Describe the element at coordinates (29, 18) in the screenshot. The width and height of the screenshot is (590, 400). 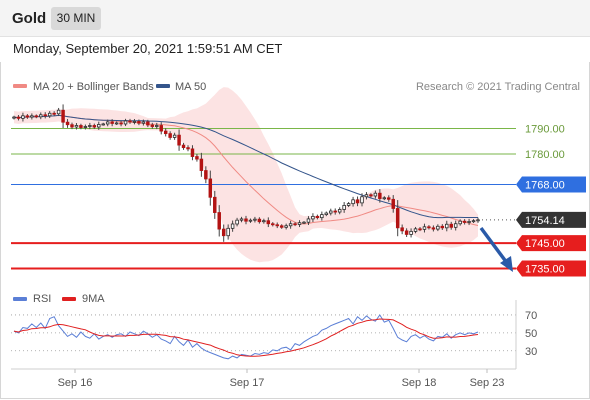
I see `symbol-title: Gold` at that location.